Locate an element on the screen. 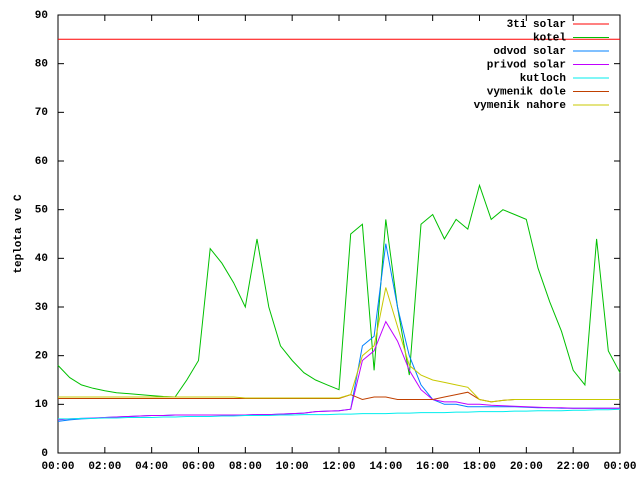 The image size is (640, 480). y-tick-label: 10 is located at coordinates (41, 405).